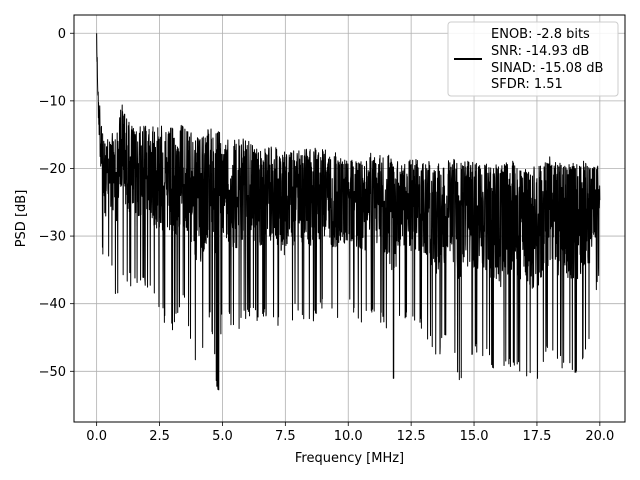 Image resolution: width=640 pixels, height=480 pixels. I want to click on x-tick-label: 5.0, so click(222, 436).